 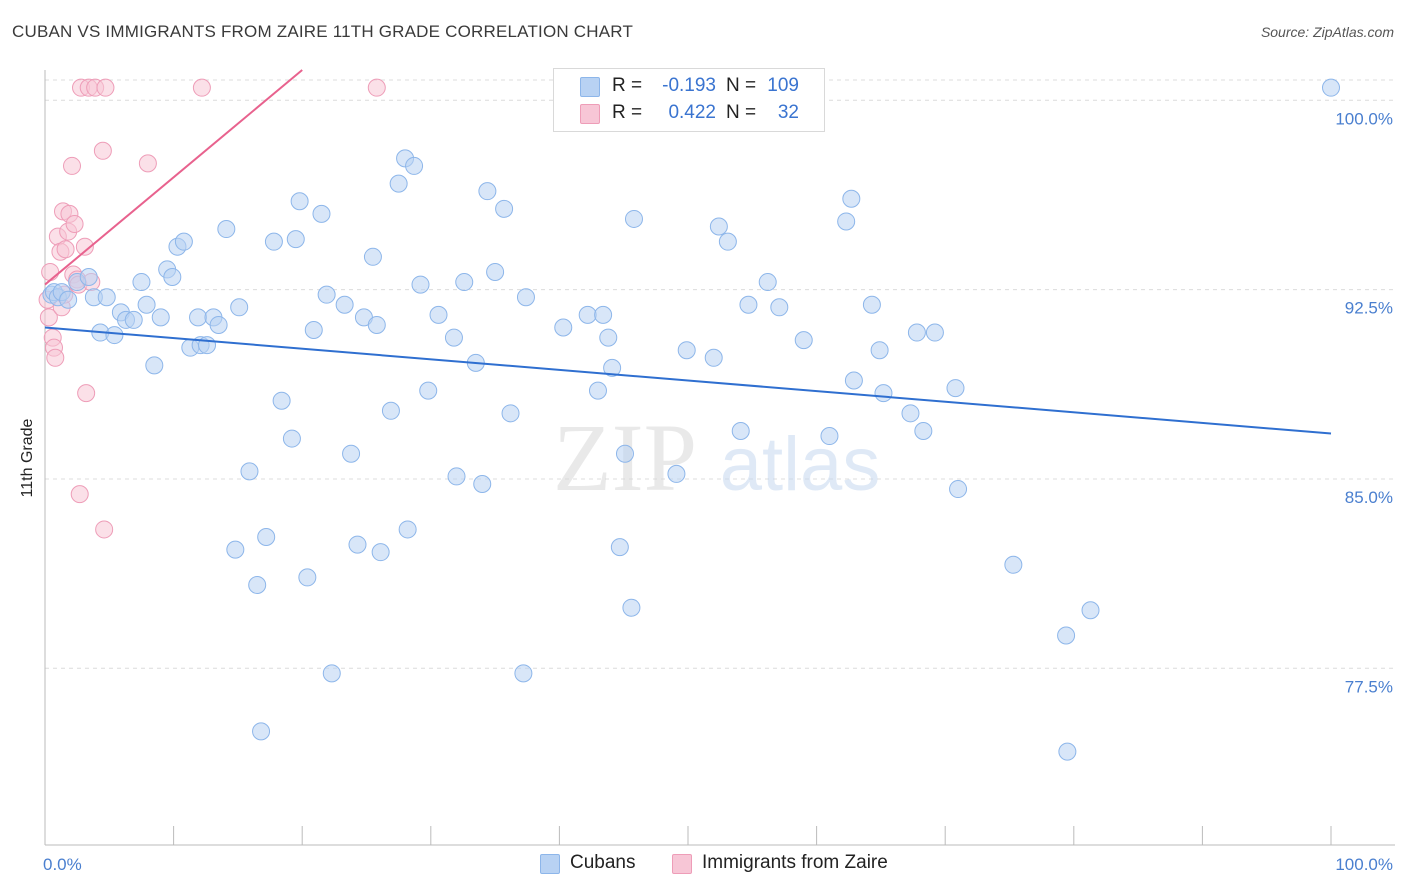 What do you see at coordinates (603, 862) in the screenshot?
I see `legend-cubans-label: Cubans` at bounding box center [603, 862].